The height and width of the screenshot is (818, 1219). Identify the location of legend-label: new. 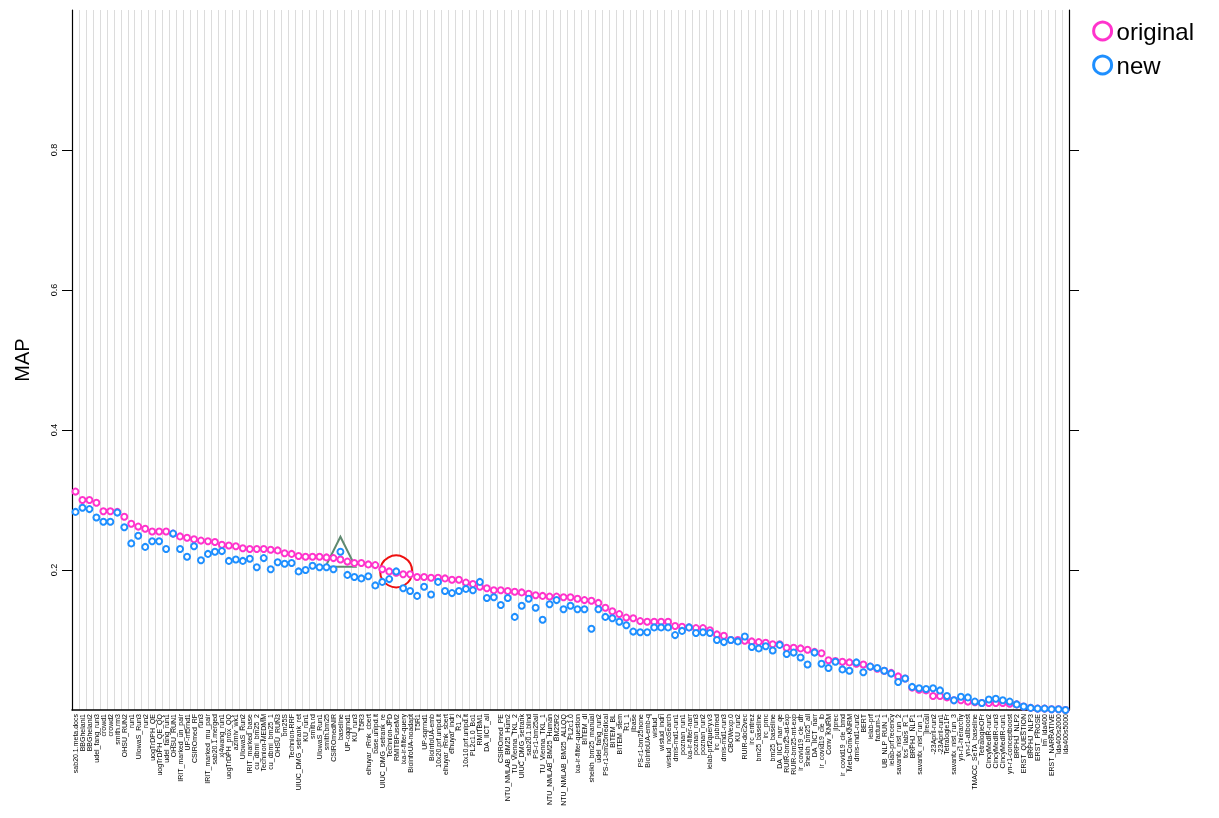
(1139, 65).